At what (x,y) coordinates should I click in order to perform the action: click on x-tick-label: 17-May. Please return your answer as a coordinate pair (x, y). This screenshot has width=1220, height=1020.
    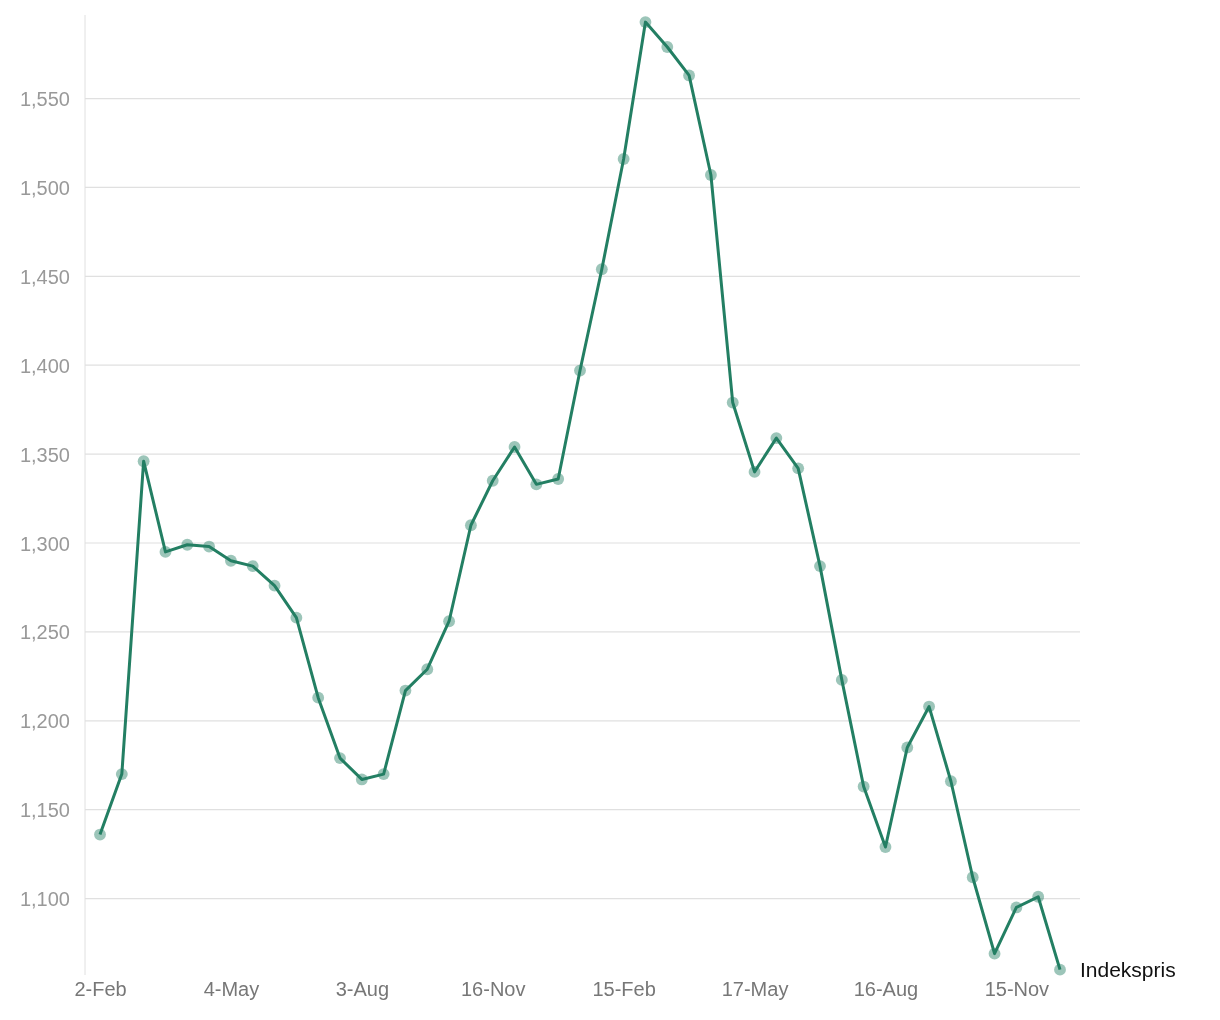
    Looking at the image, I should click on (755, 989).